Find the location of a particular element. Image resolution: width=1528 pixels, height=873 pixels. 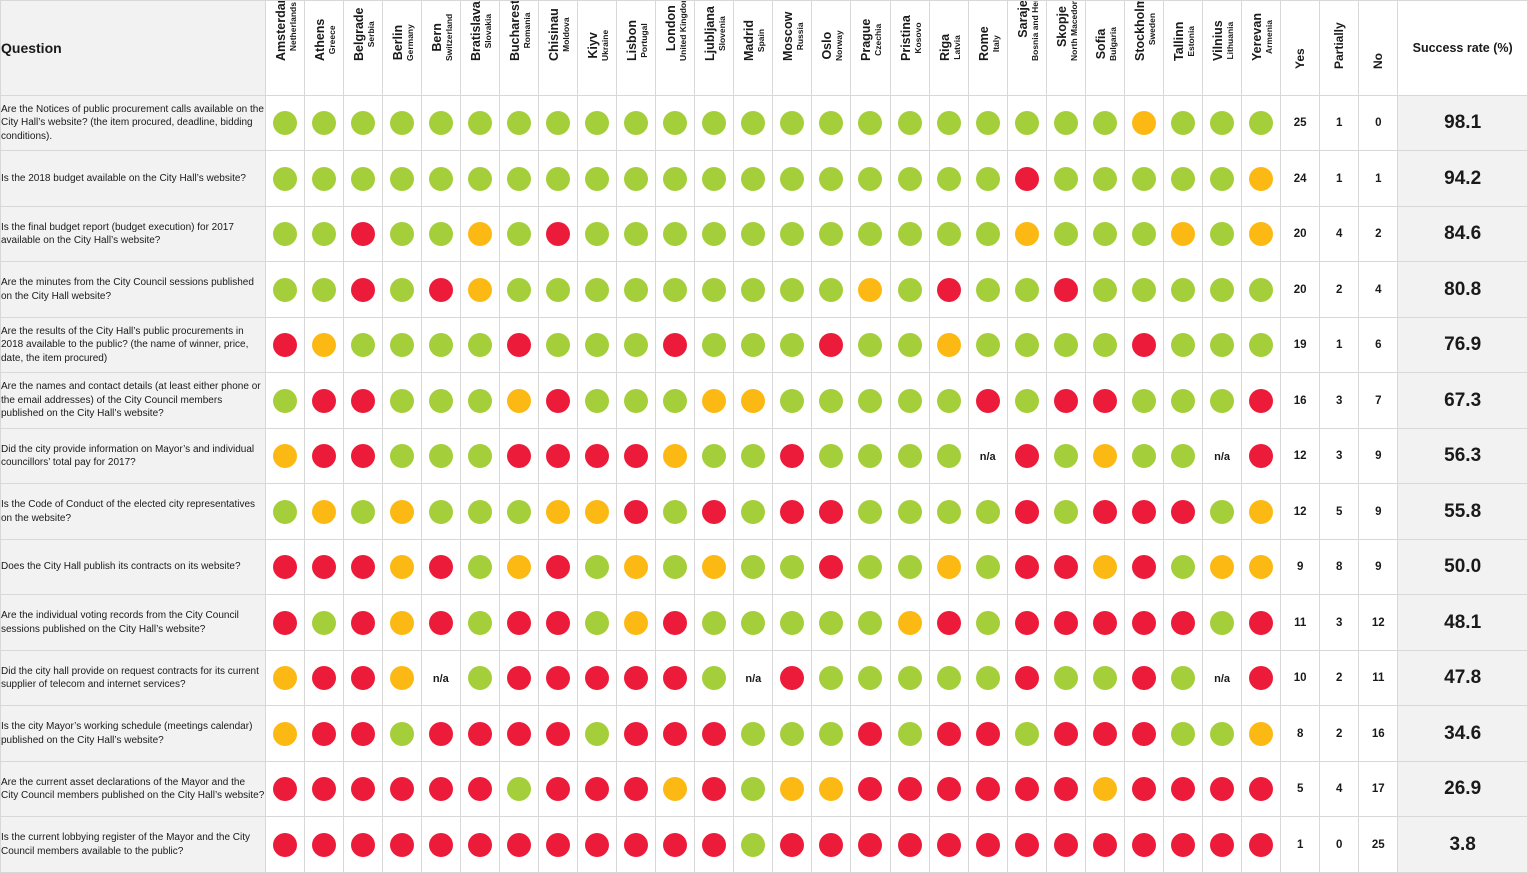

city-column-header: Moscow Russia is located at coordinates (792, 48).